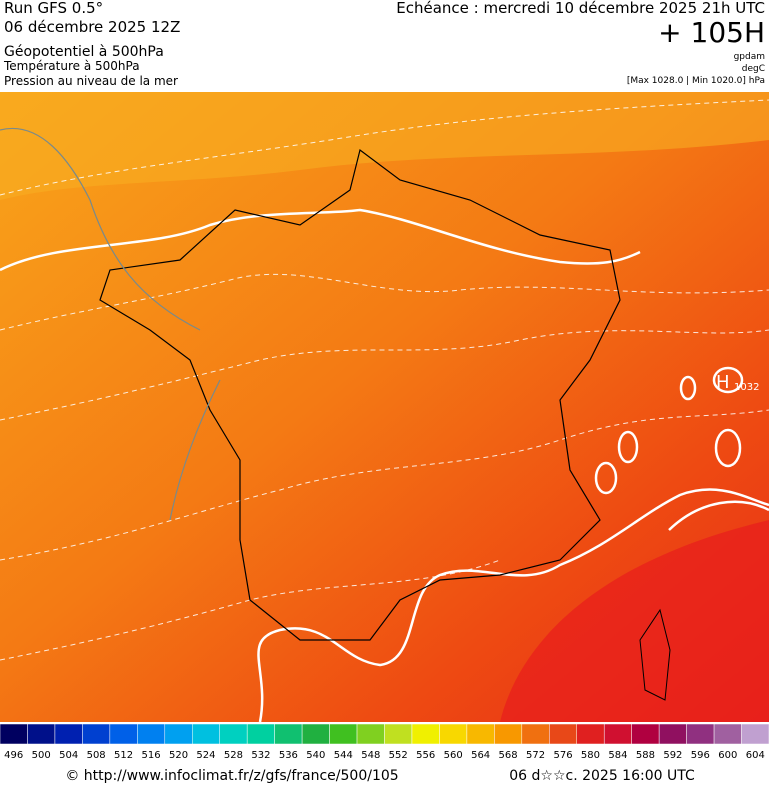  I want to click on colorbar-label: 504, so click(68, 755).